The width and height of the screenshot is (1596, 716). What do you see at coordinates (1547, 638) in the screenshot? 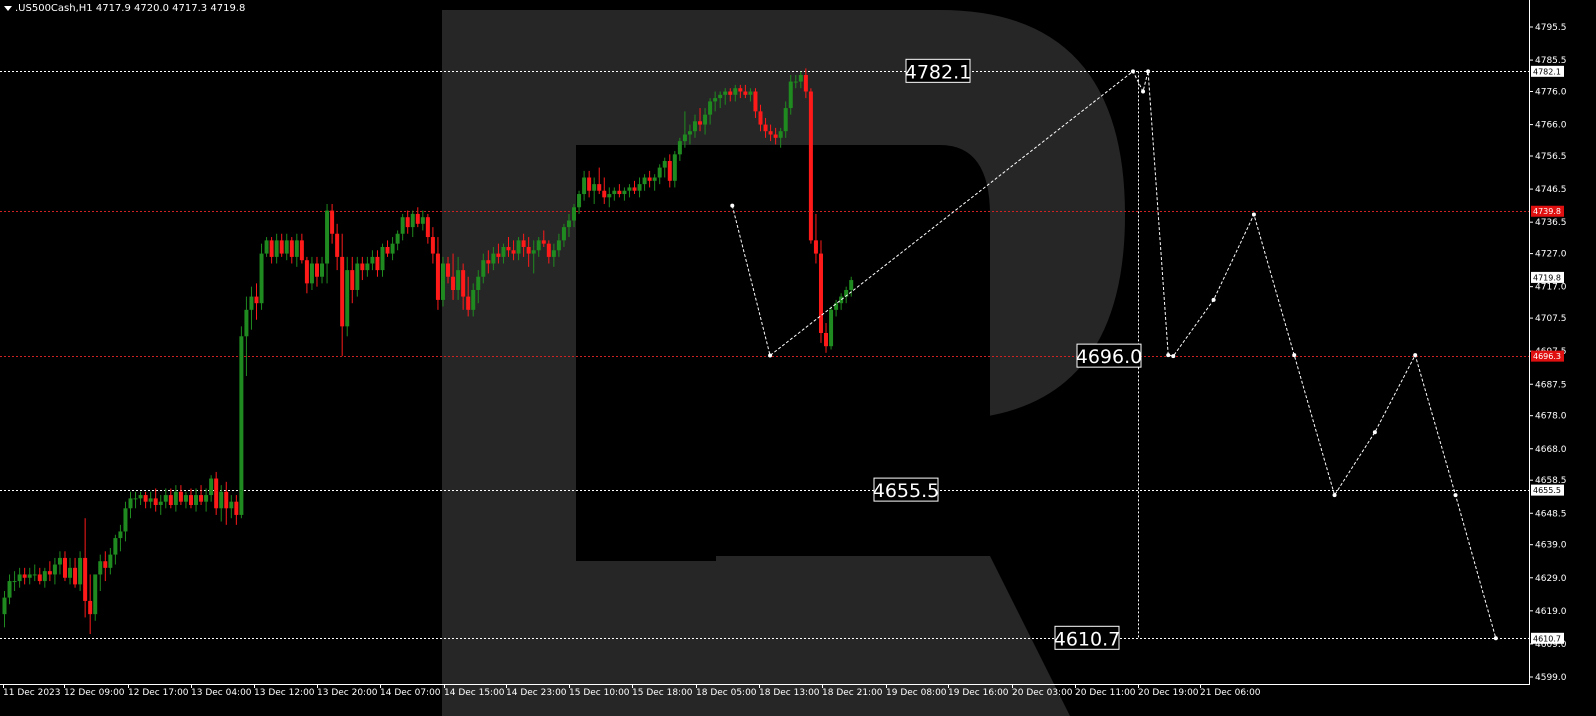
I see `price-tag-label: 4610.7` at bounding box center [1547, 638].